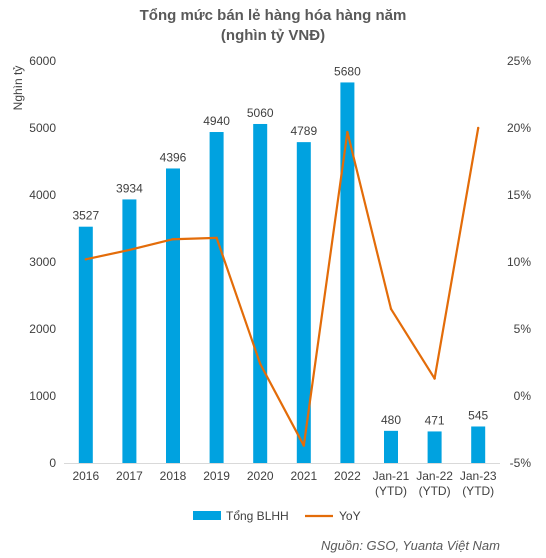 Image resolution: width=546 pixels, height=558 pixels. I want to click on legend: Tổng BLHH YoY, so click(277, 516).